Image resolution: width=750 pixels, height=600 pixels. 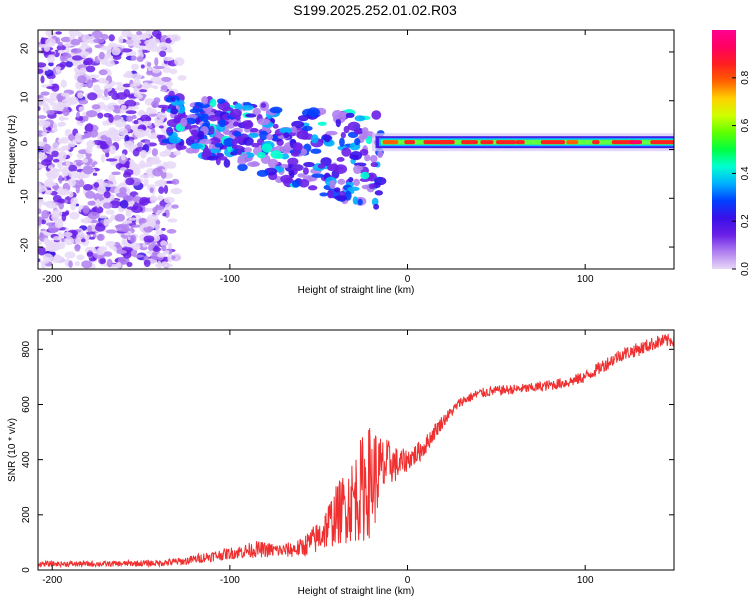 What do you see at coordinates (26, 404) in the screenshot?
I see `y-tick-label: 600` at bounding box center [26, 404].